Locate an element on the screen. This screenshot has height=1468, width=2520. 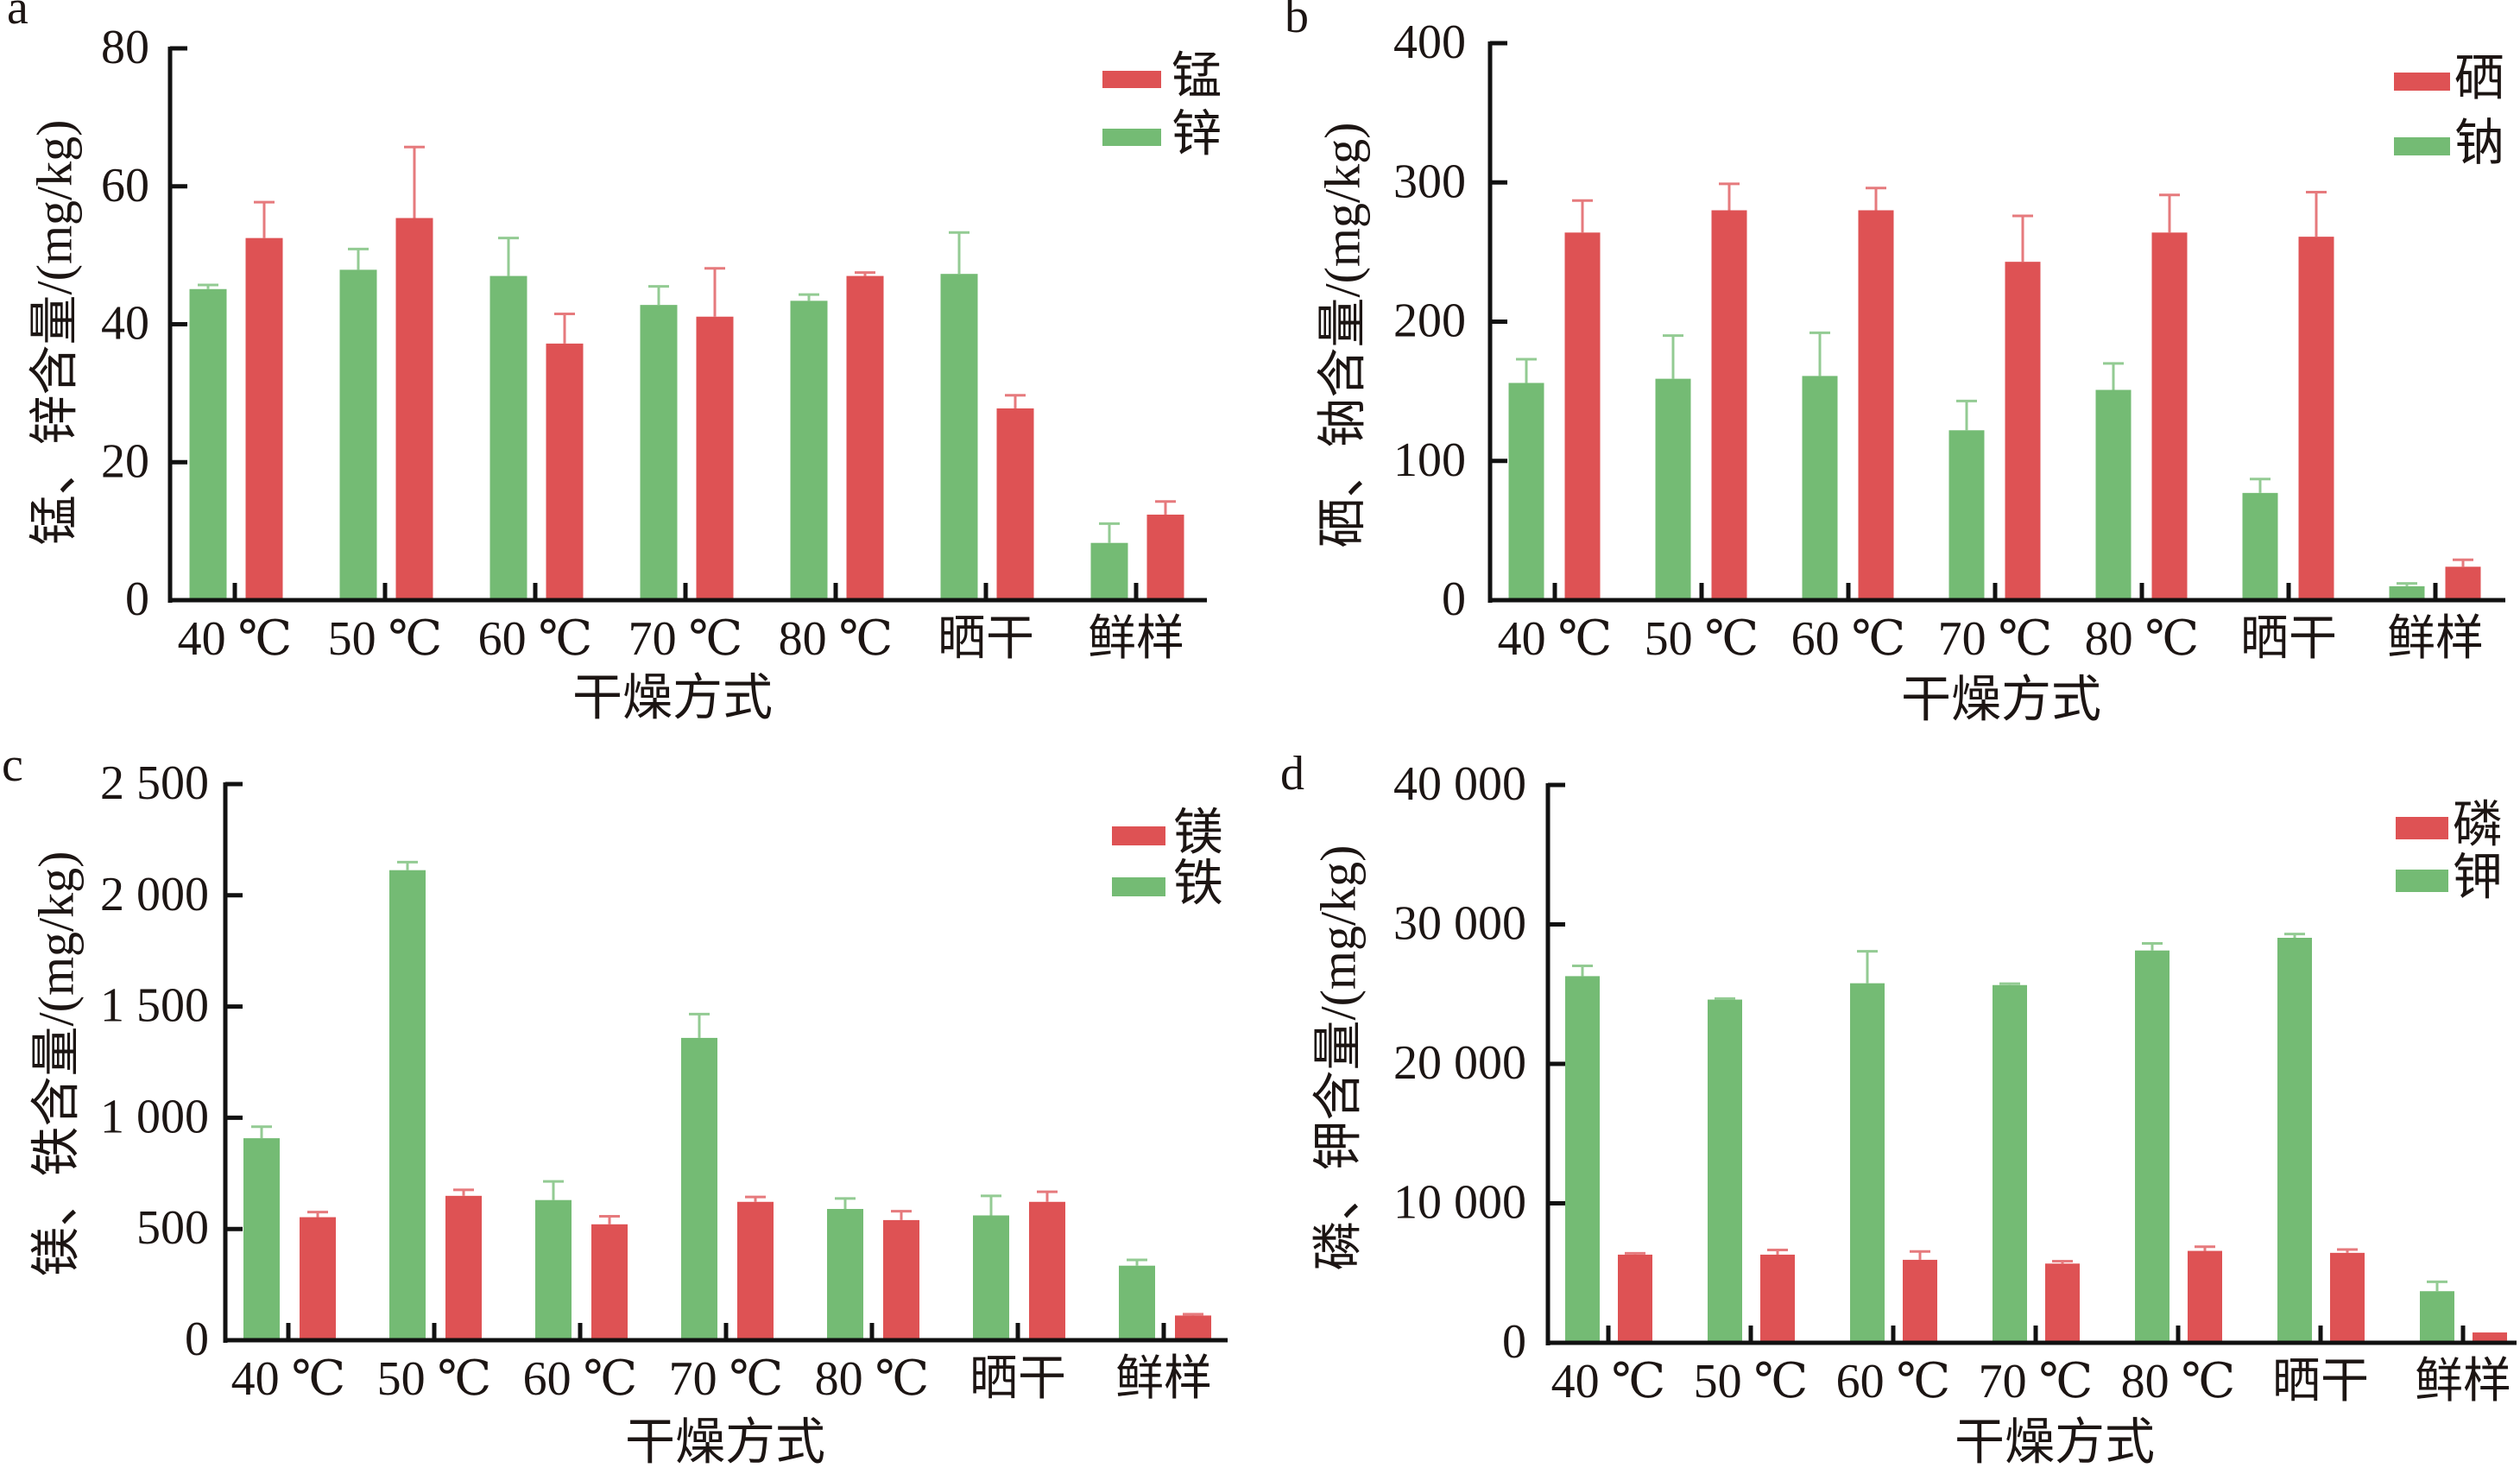
y-tick-label: 80 is located at coordinates (125, 47).